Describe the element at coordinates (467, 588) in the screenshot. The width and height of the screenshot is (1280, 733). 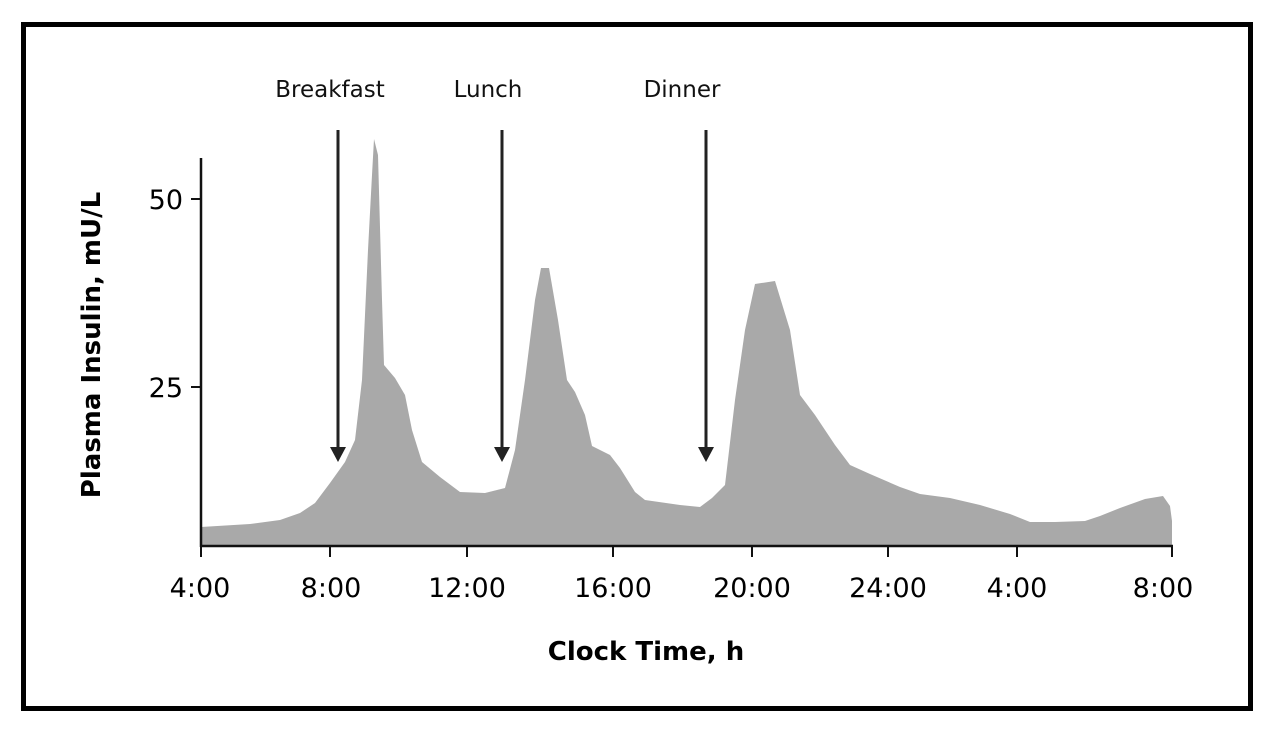
I see `x-tick-label: 12:00` at that location.